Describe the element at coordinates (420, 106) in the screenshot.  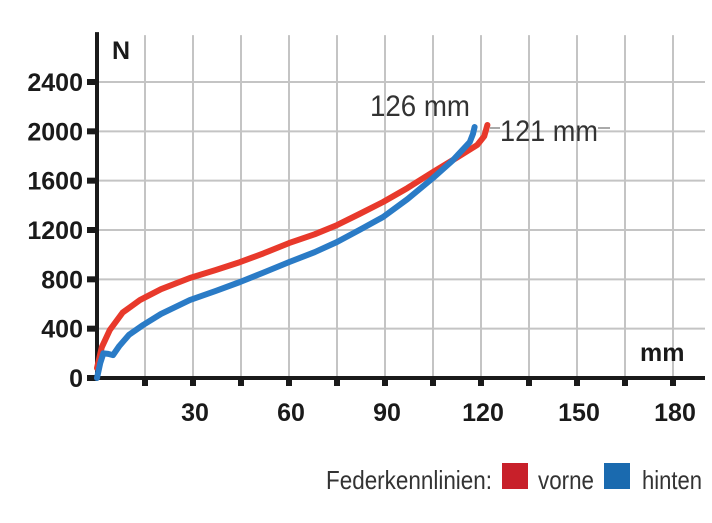
I see `annotation-126mm: 126 mm` at that location.